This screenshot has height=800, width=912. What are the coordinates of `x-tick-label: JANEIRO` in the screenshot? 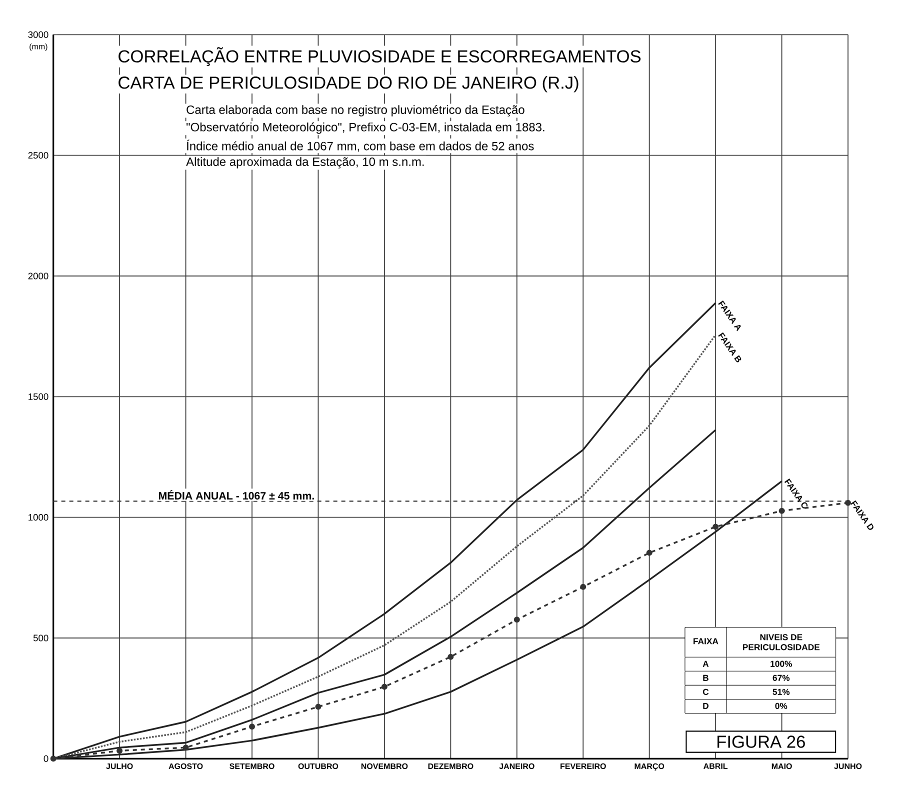 It's located at (516, 766).